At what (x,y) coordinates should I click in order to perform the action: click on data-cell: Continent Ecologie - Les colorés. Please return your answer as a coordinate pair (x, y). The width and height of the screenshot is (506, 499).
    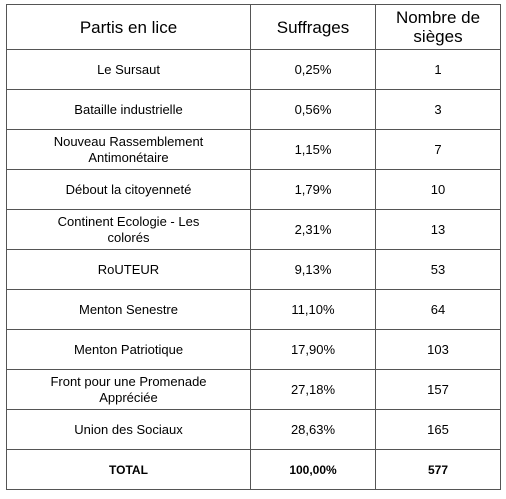
    Looking at the image, I should click on (128, 229).